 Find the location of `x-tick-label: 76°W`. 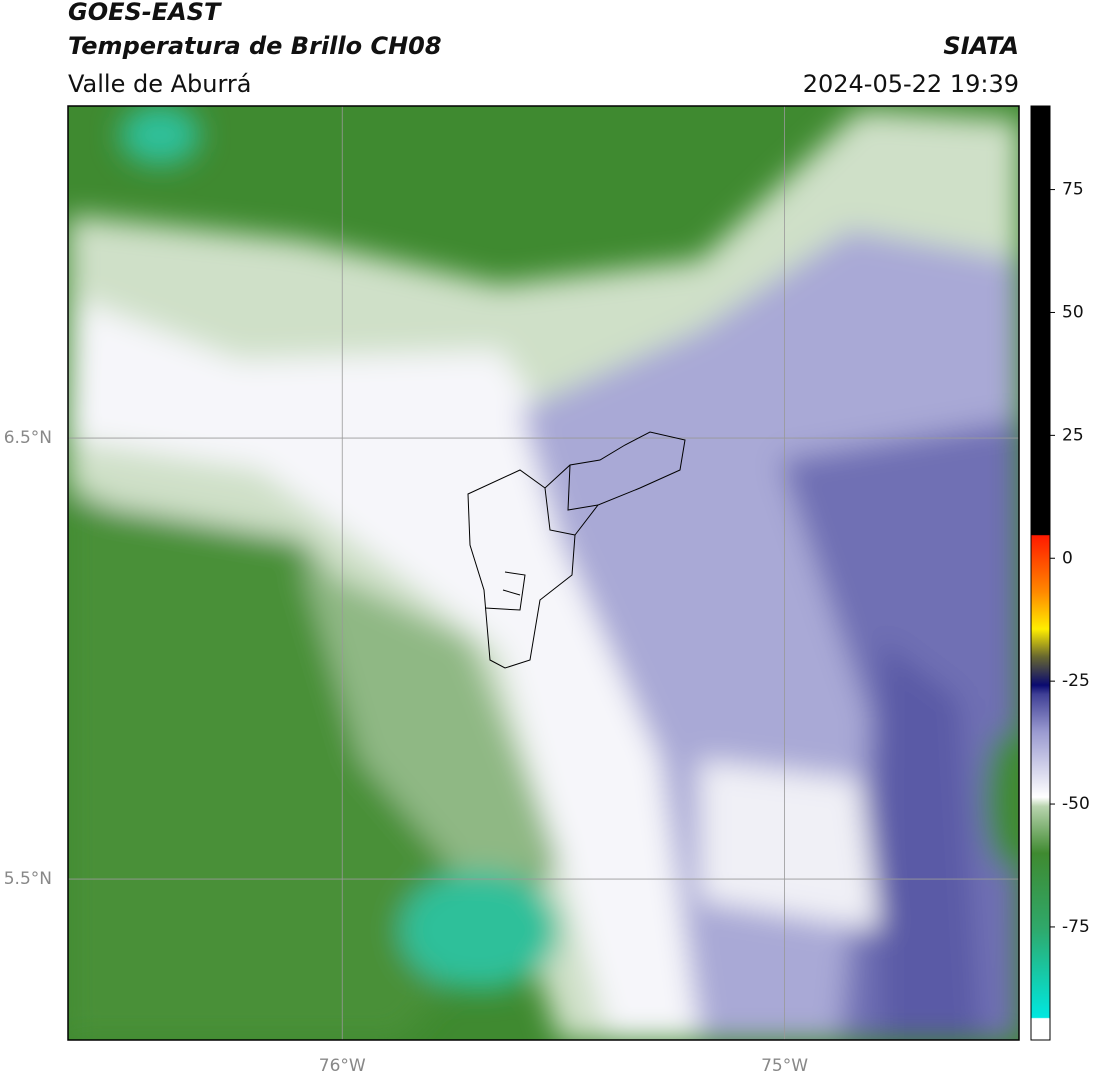

x-tick-label: 76°W is located at coordinates (342, 1066).